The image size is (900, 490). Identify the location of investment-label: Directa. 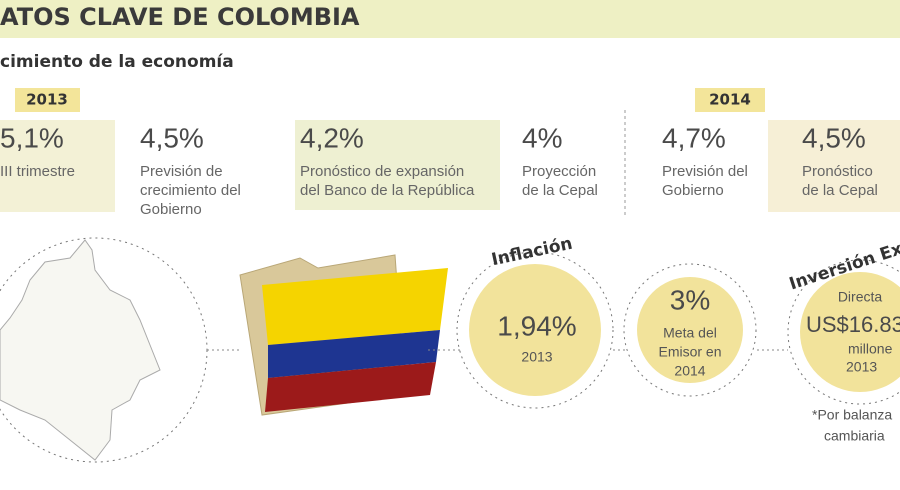
(860, 297).